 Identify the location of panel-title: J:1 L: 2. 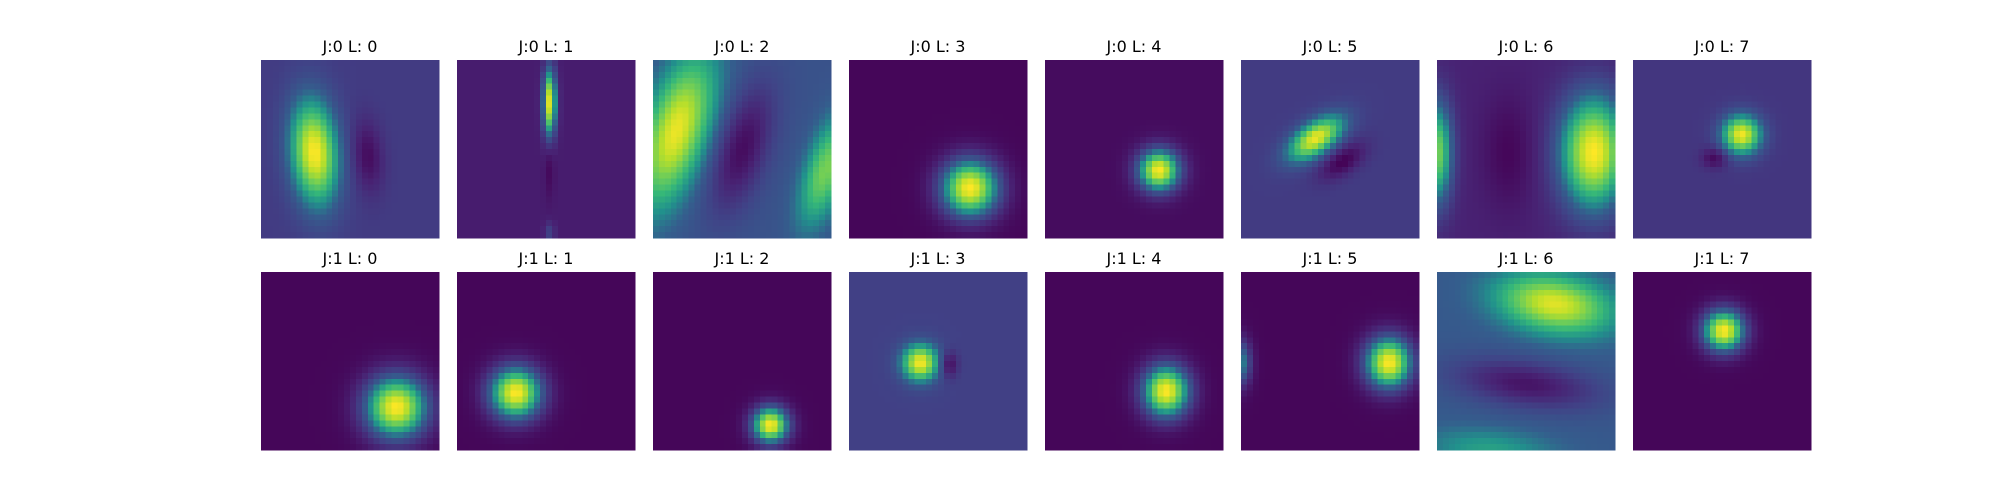
(742, 258).